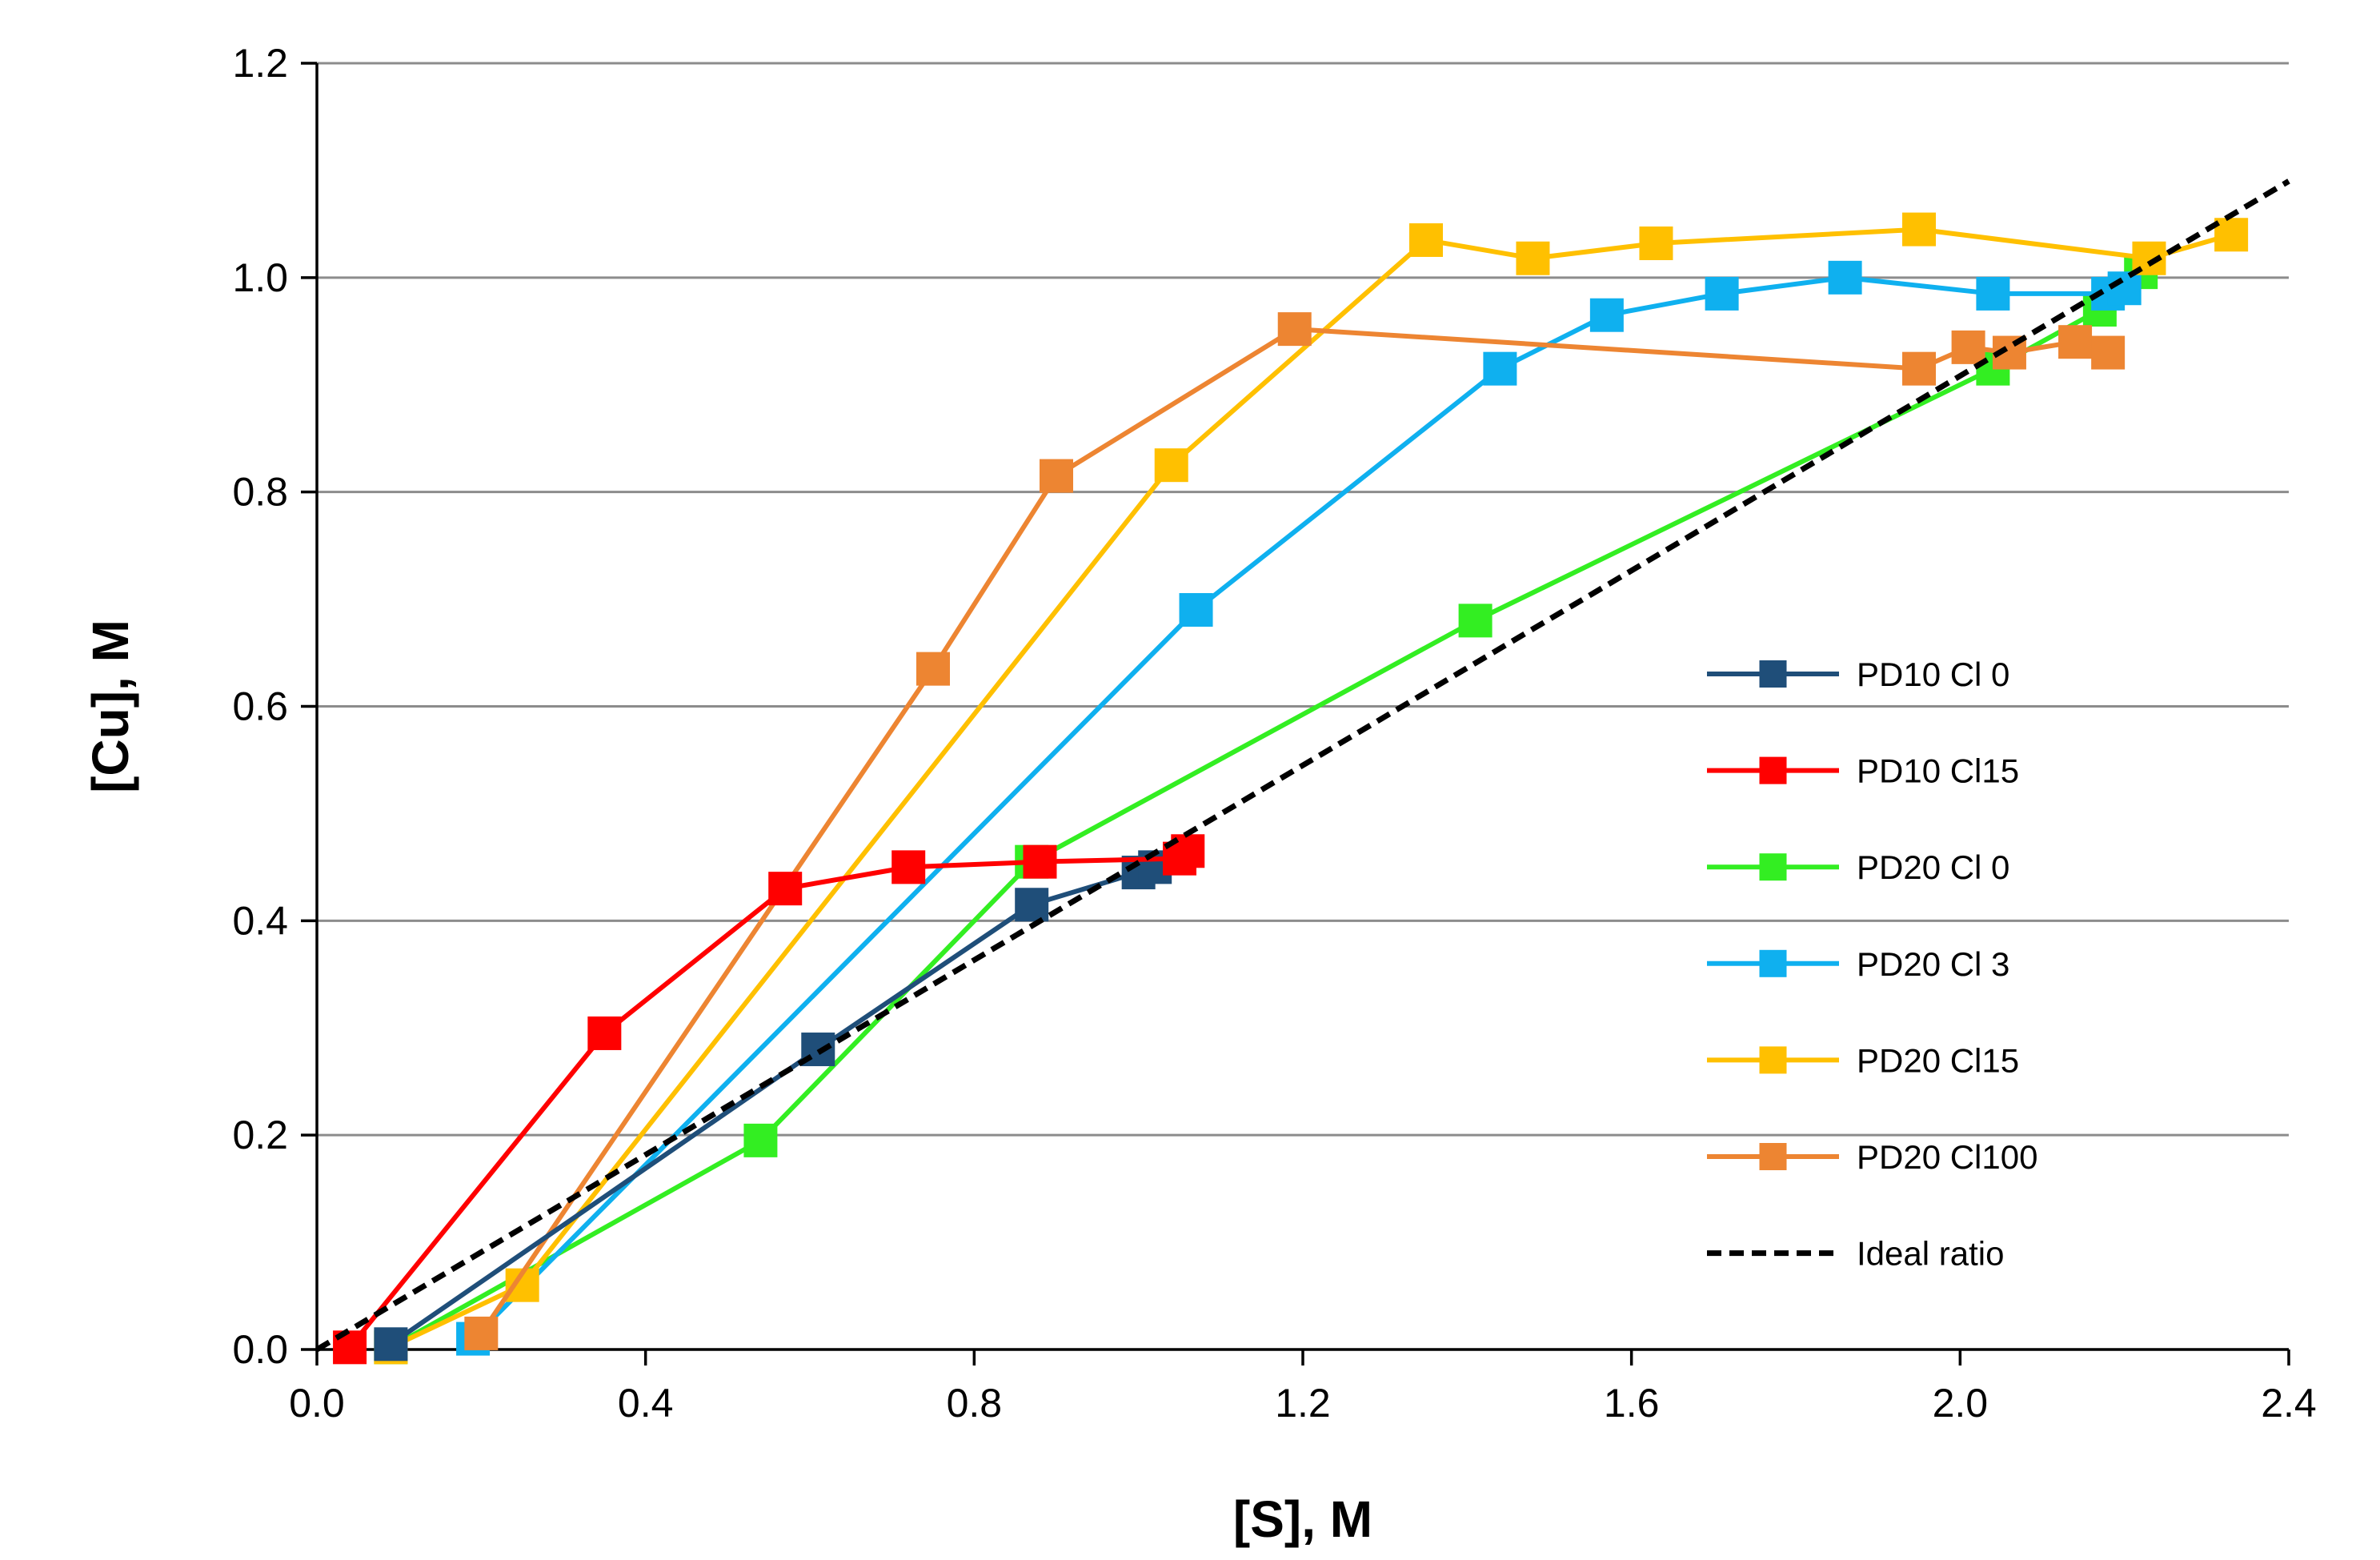  What do you see at coordinates (1302, 1519) in the screenshot?
I see `x-axis-title: [S], M` at bounding box center [1302, 1519].